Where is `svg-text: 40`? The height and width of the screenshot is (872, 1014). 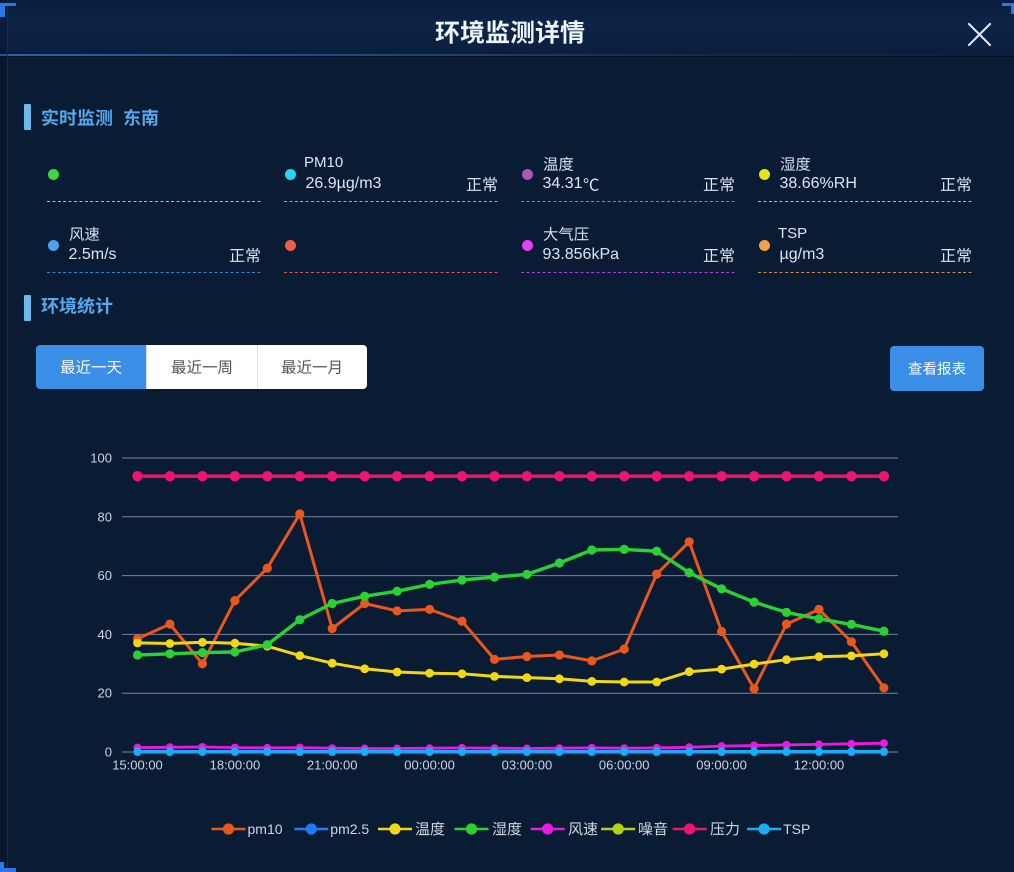
svg-text: 40 is located at coordinates (105, 634).